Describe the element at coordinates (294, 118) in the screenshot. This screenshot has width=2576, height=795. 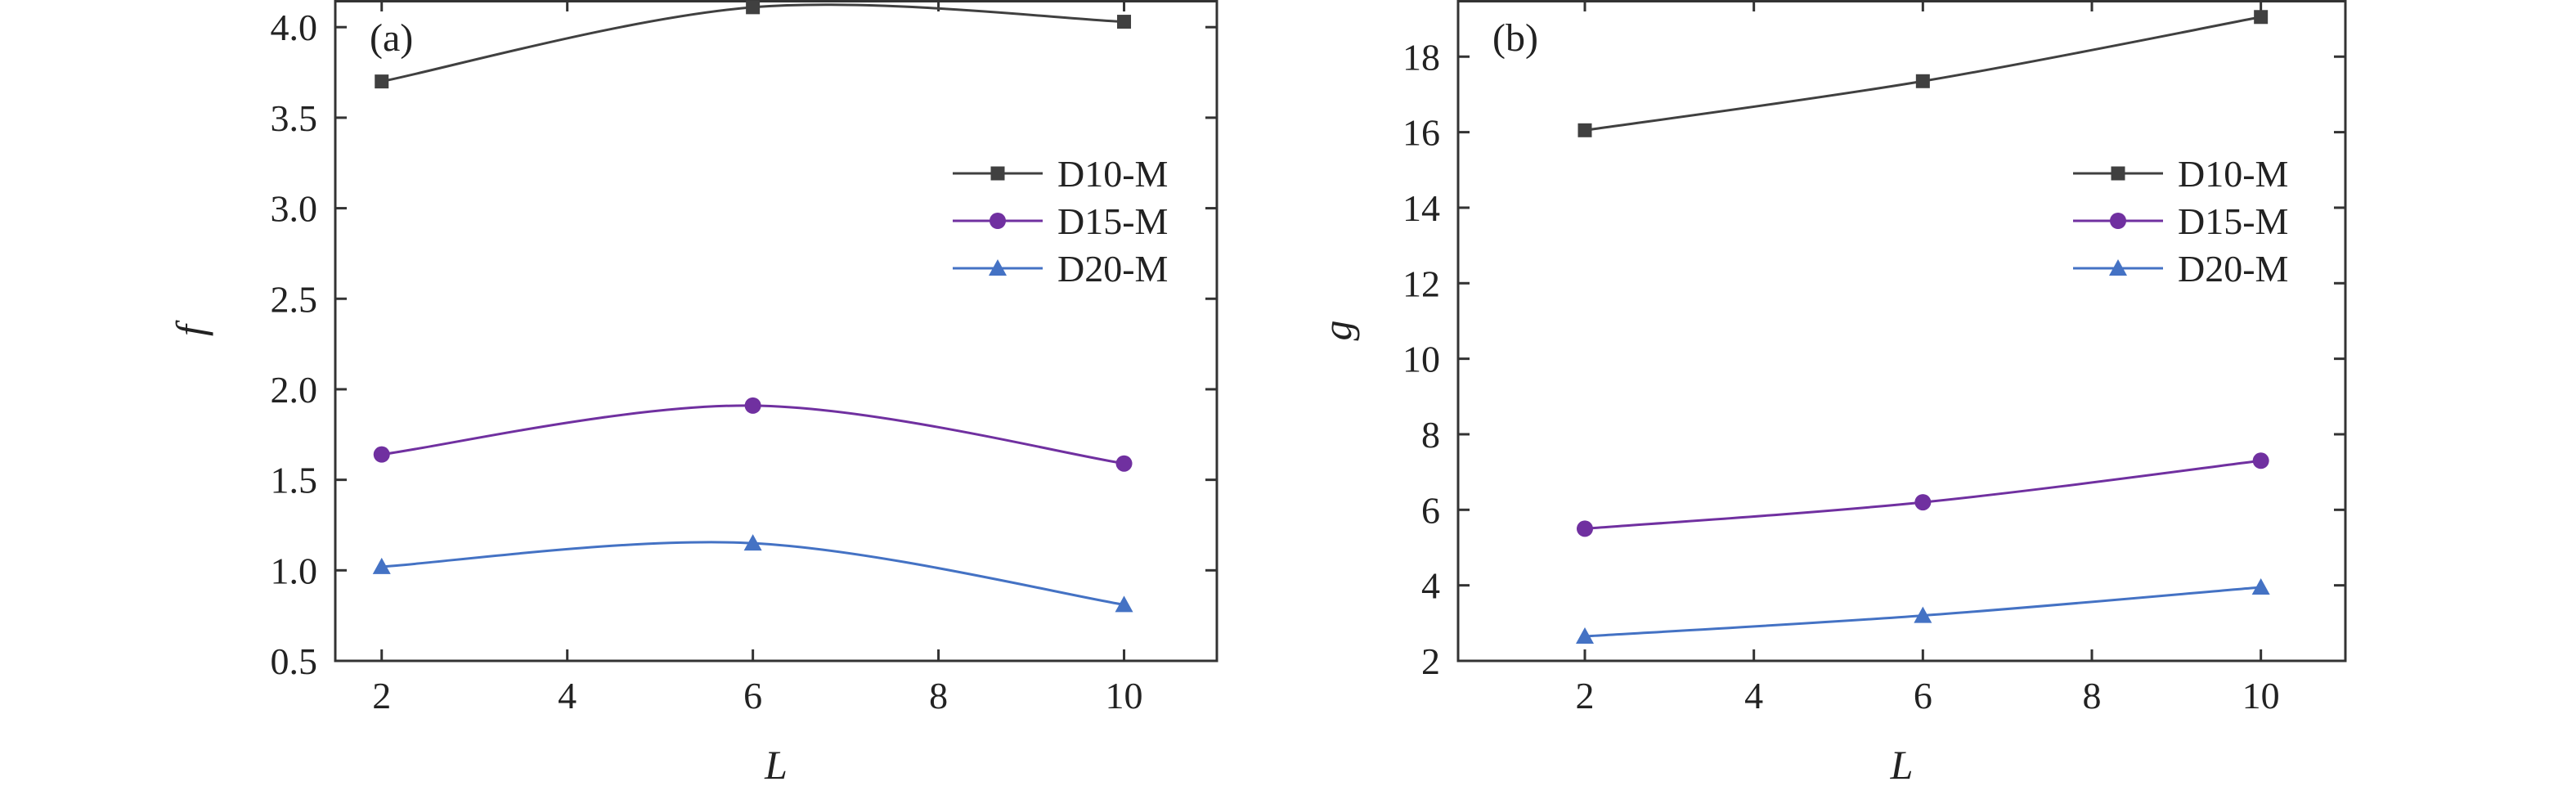
I see `y-tick-label: 3.5` at that location.